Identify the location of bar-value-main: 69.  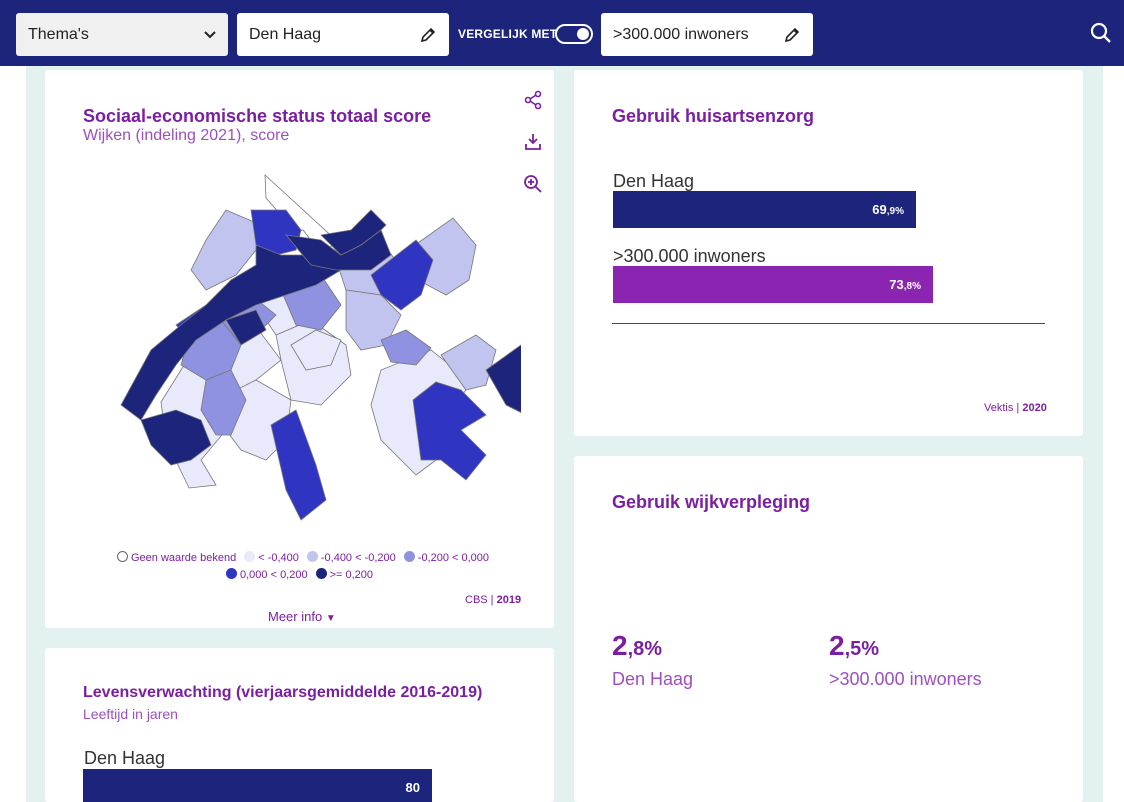
(879, 209).